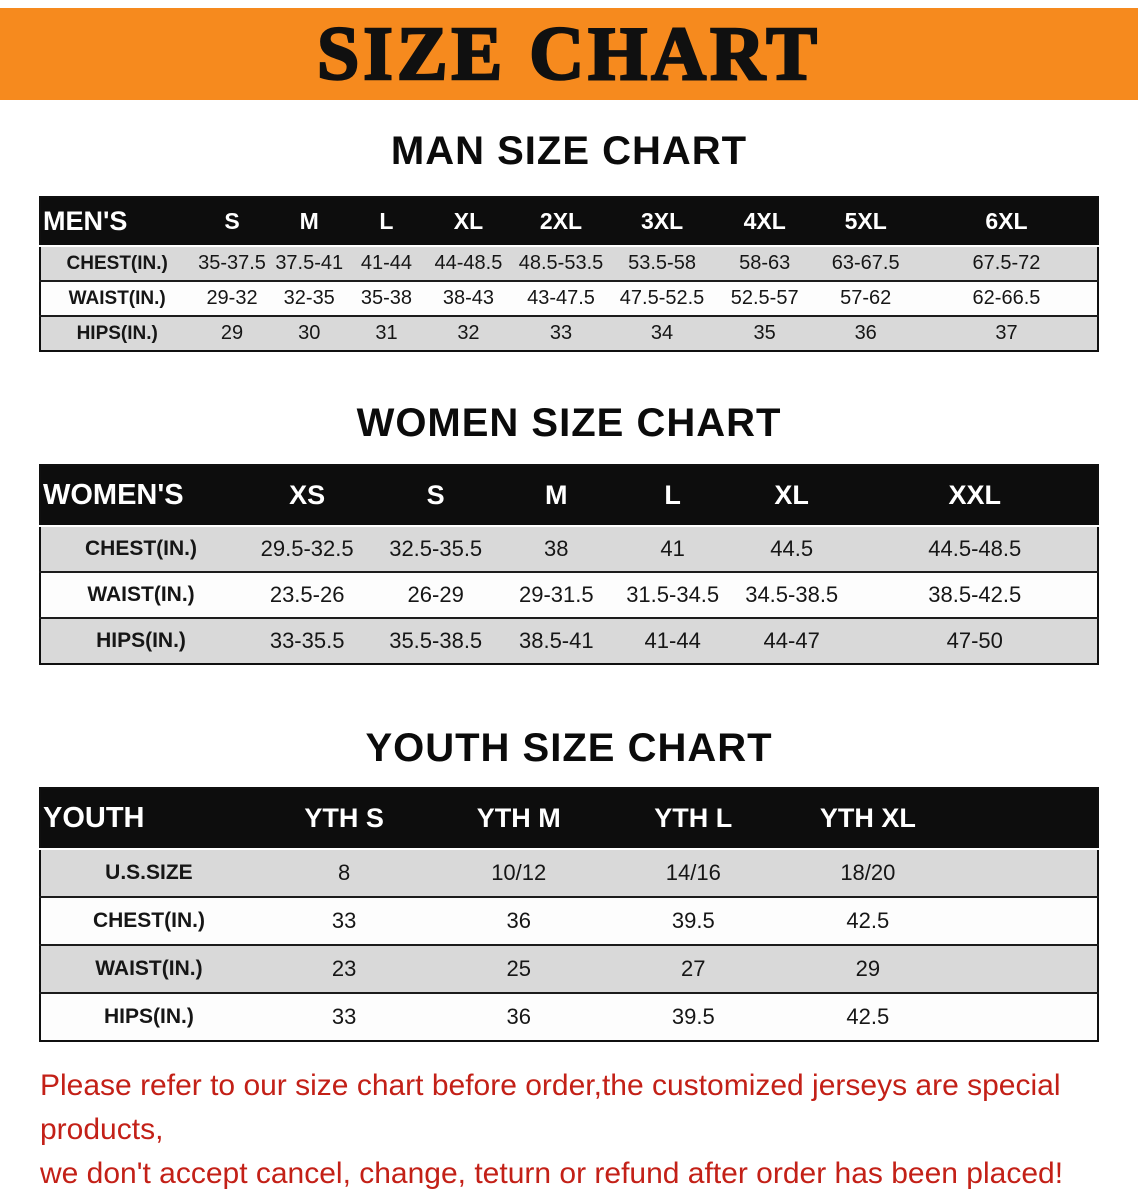 The image size is (1138, 1196). What do you see at coordinates (344, 819) in the screenshot?
I see `youth-col-s: YTH S` at bounding box center [344, 819].